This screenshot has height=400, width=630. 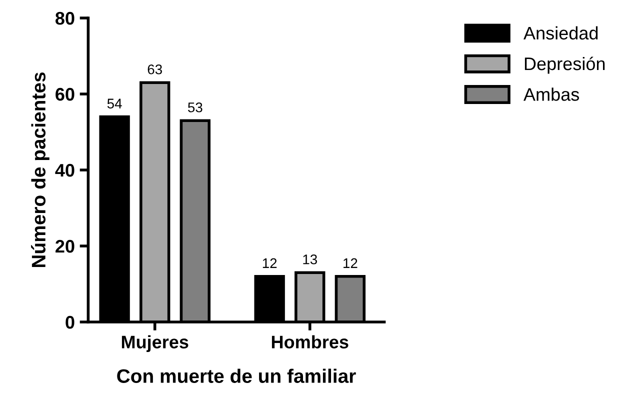 I want to click on data-label: 54, so click(x=114, y=103).